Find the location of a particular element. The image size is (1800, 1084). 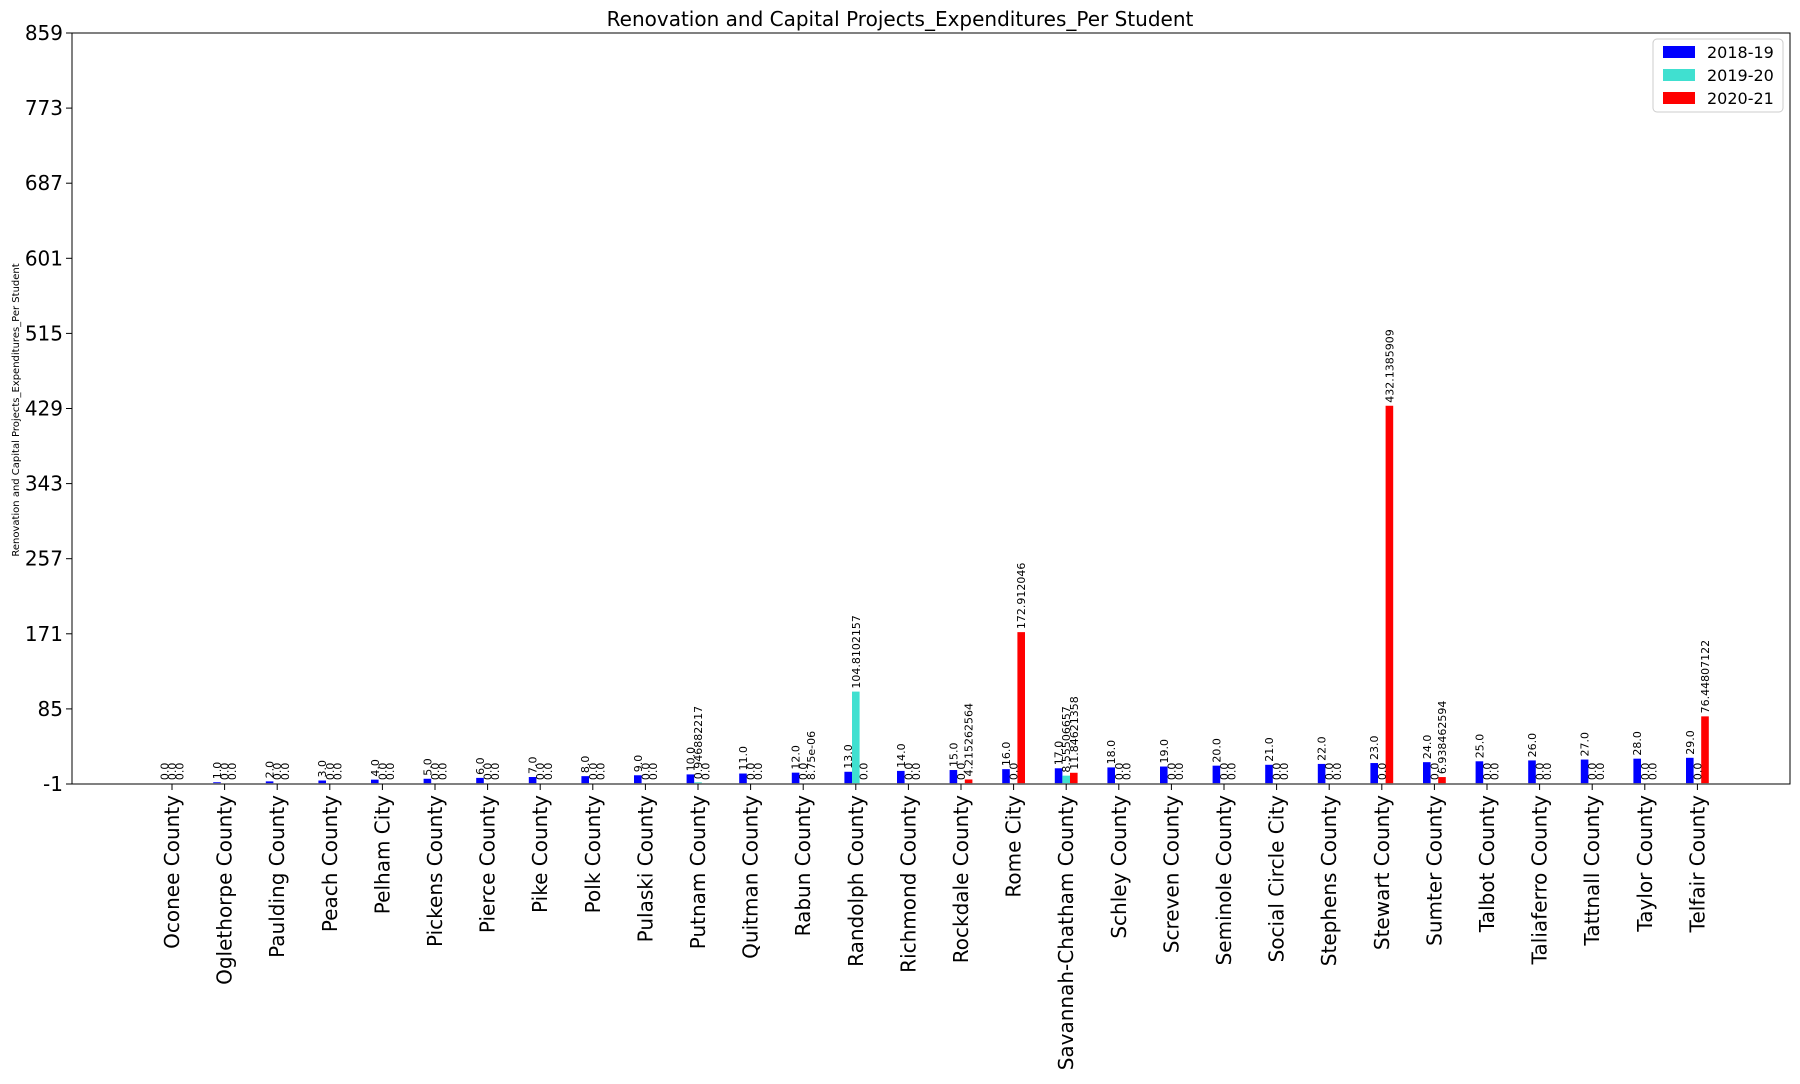

x-tick-label: Tattnall County is located at coordinates (1592, 871).